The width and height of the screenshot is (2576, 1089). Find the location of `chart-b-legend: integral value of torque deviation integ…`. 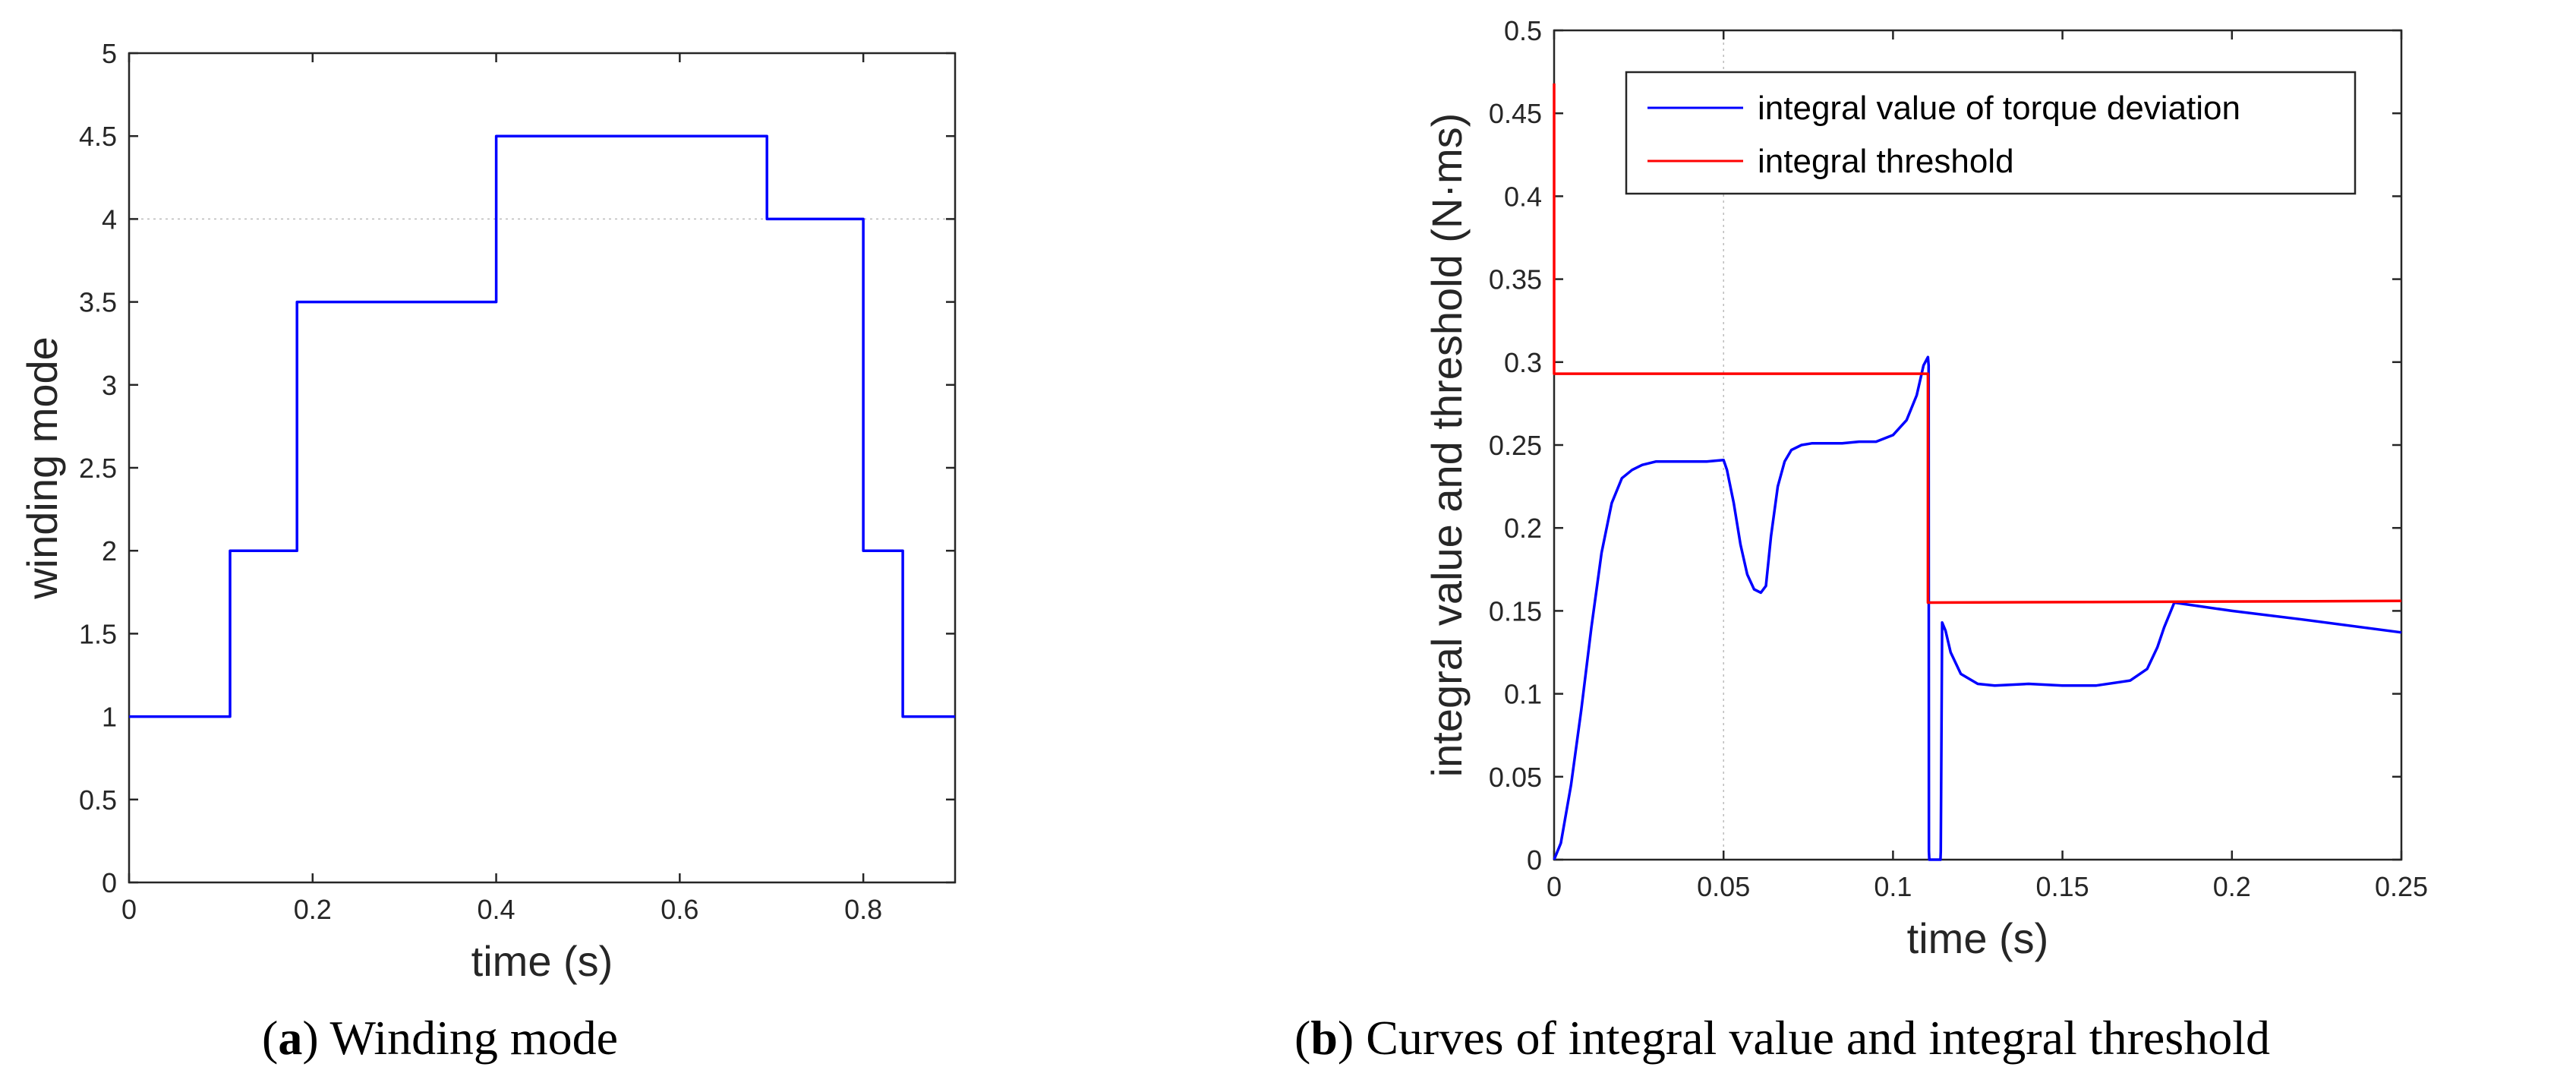

chart-b-legend: integral value of torque deviation integ… is located at coordinates (1991, 133).